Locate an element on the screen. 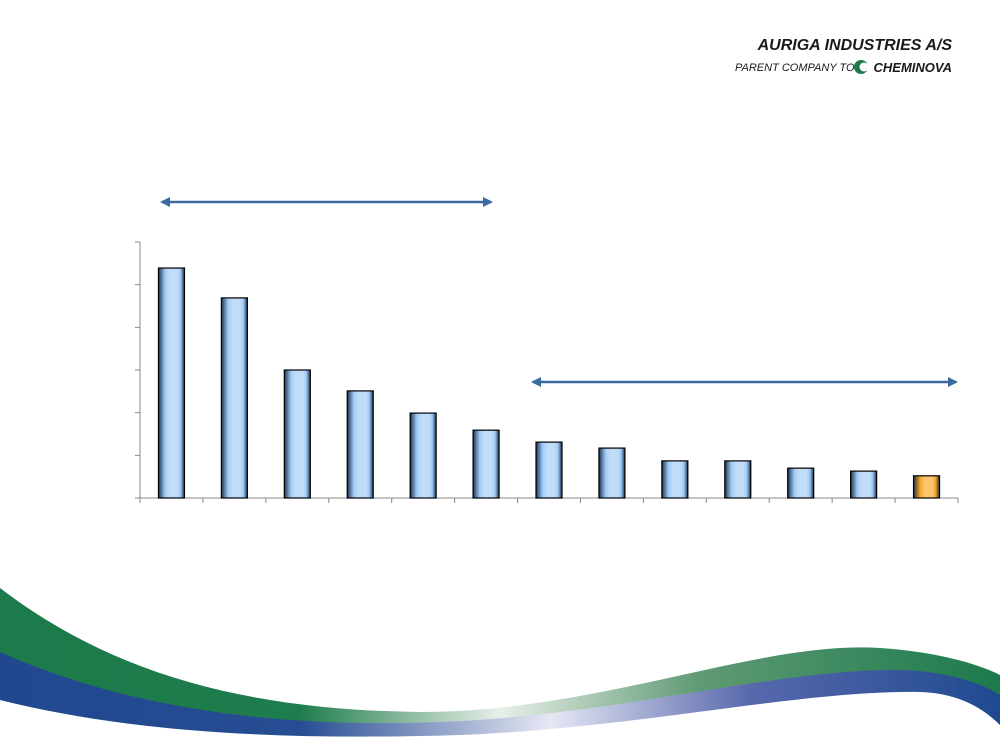 The image size is (1000, 750). logo-tagline: PARENT COMPANY TO is located at coordinates (795, 68).